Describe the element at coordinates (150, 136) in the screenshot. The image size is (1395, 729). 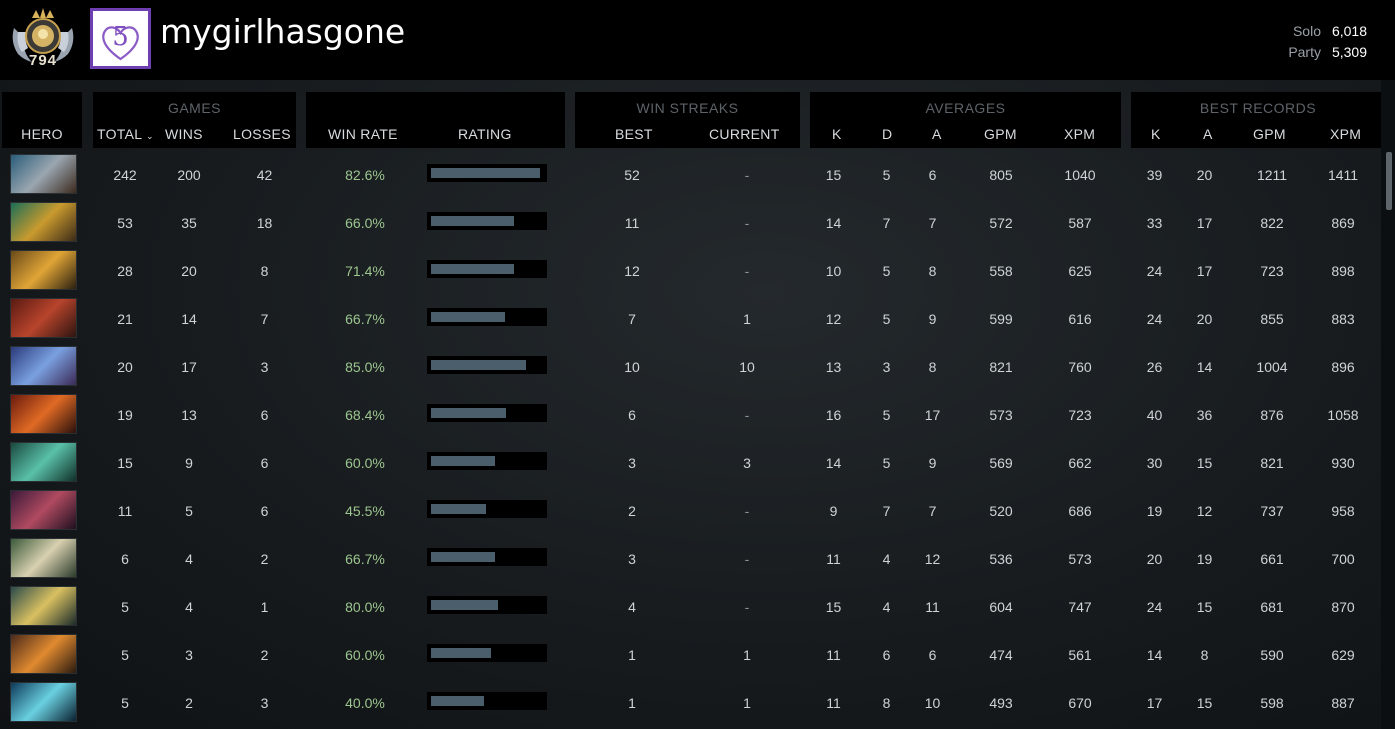
I see `sort-chevron-icon: ⌄` at that location.